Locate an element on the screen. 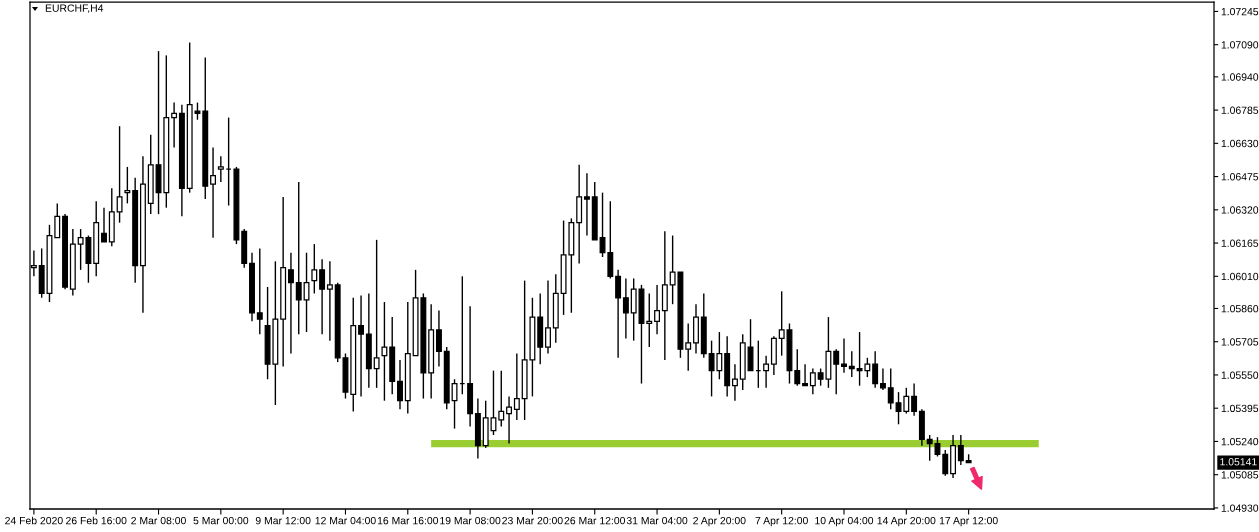 This screenshot has width=1259, height=532. x-tick-label: 2 Mar 08:00 is located at coordinates (158, 520).